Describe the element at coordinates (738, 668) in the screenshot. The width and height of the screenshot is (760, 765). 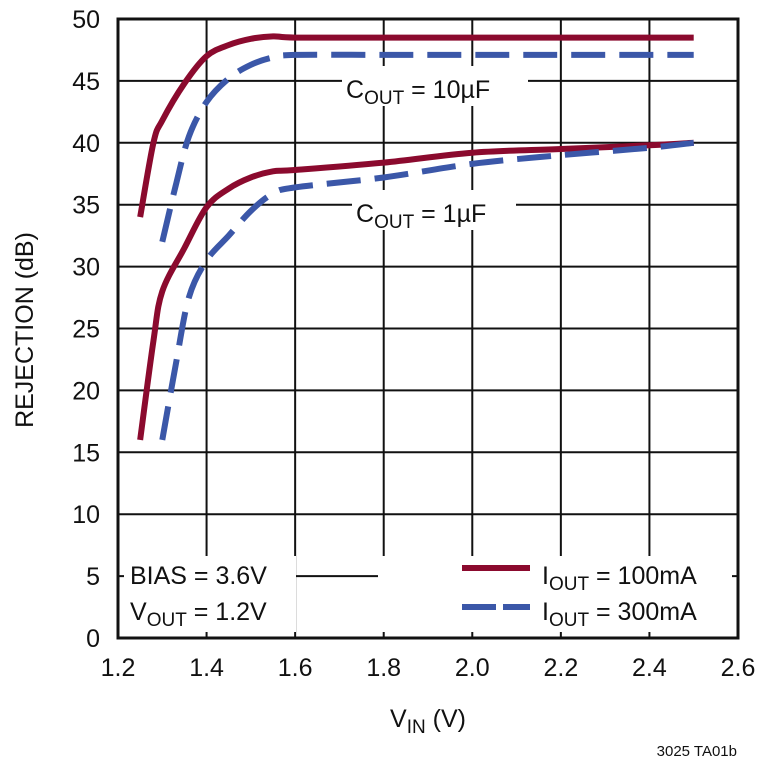
I see `x-tick-label: 2.6` at that location.